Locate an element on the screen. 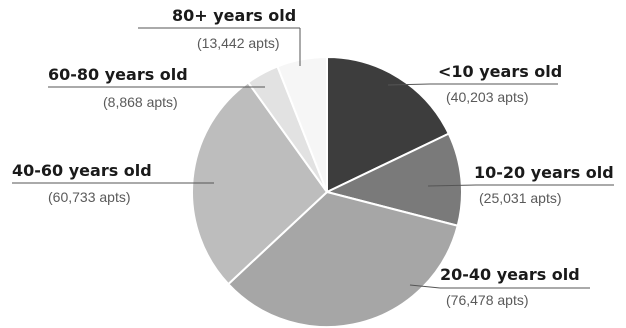 The height and width of the screenshot is (328, 626). count-80-plus: (13,442 apts) is located at coordinates (238, 43).